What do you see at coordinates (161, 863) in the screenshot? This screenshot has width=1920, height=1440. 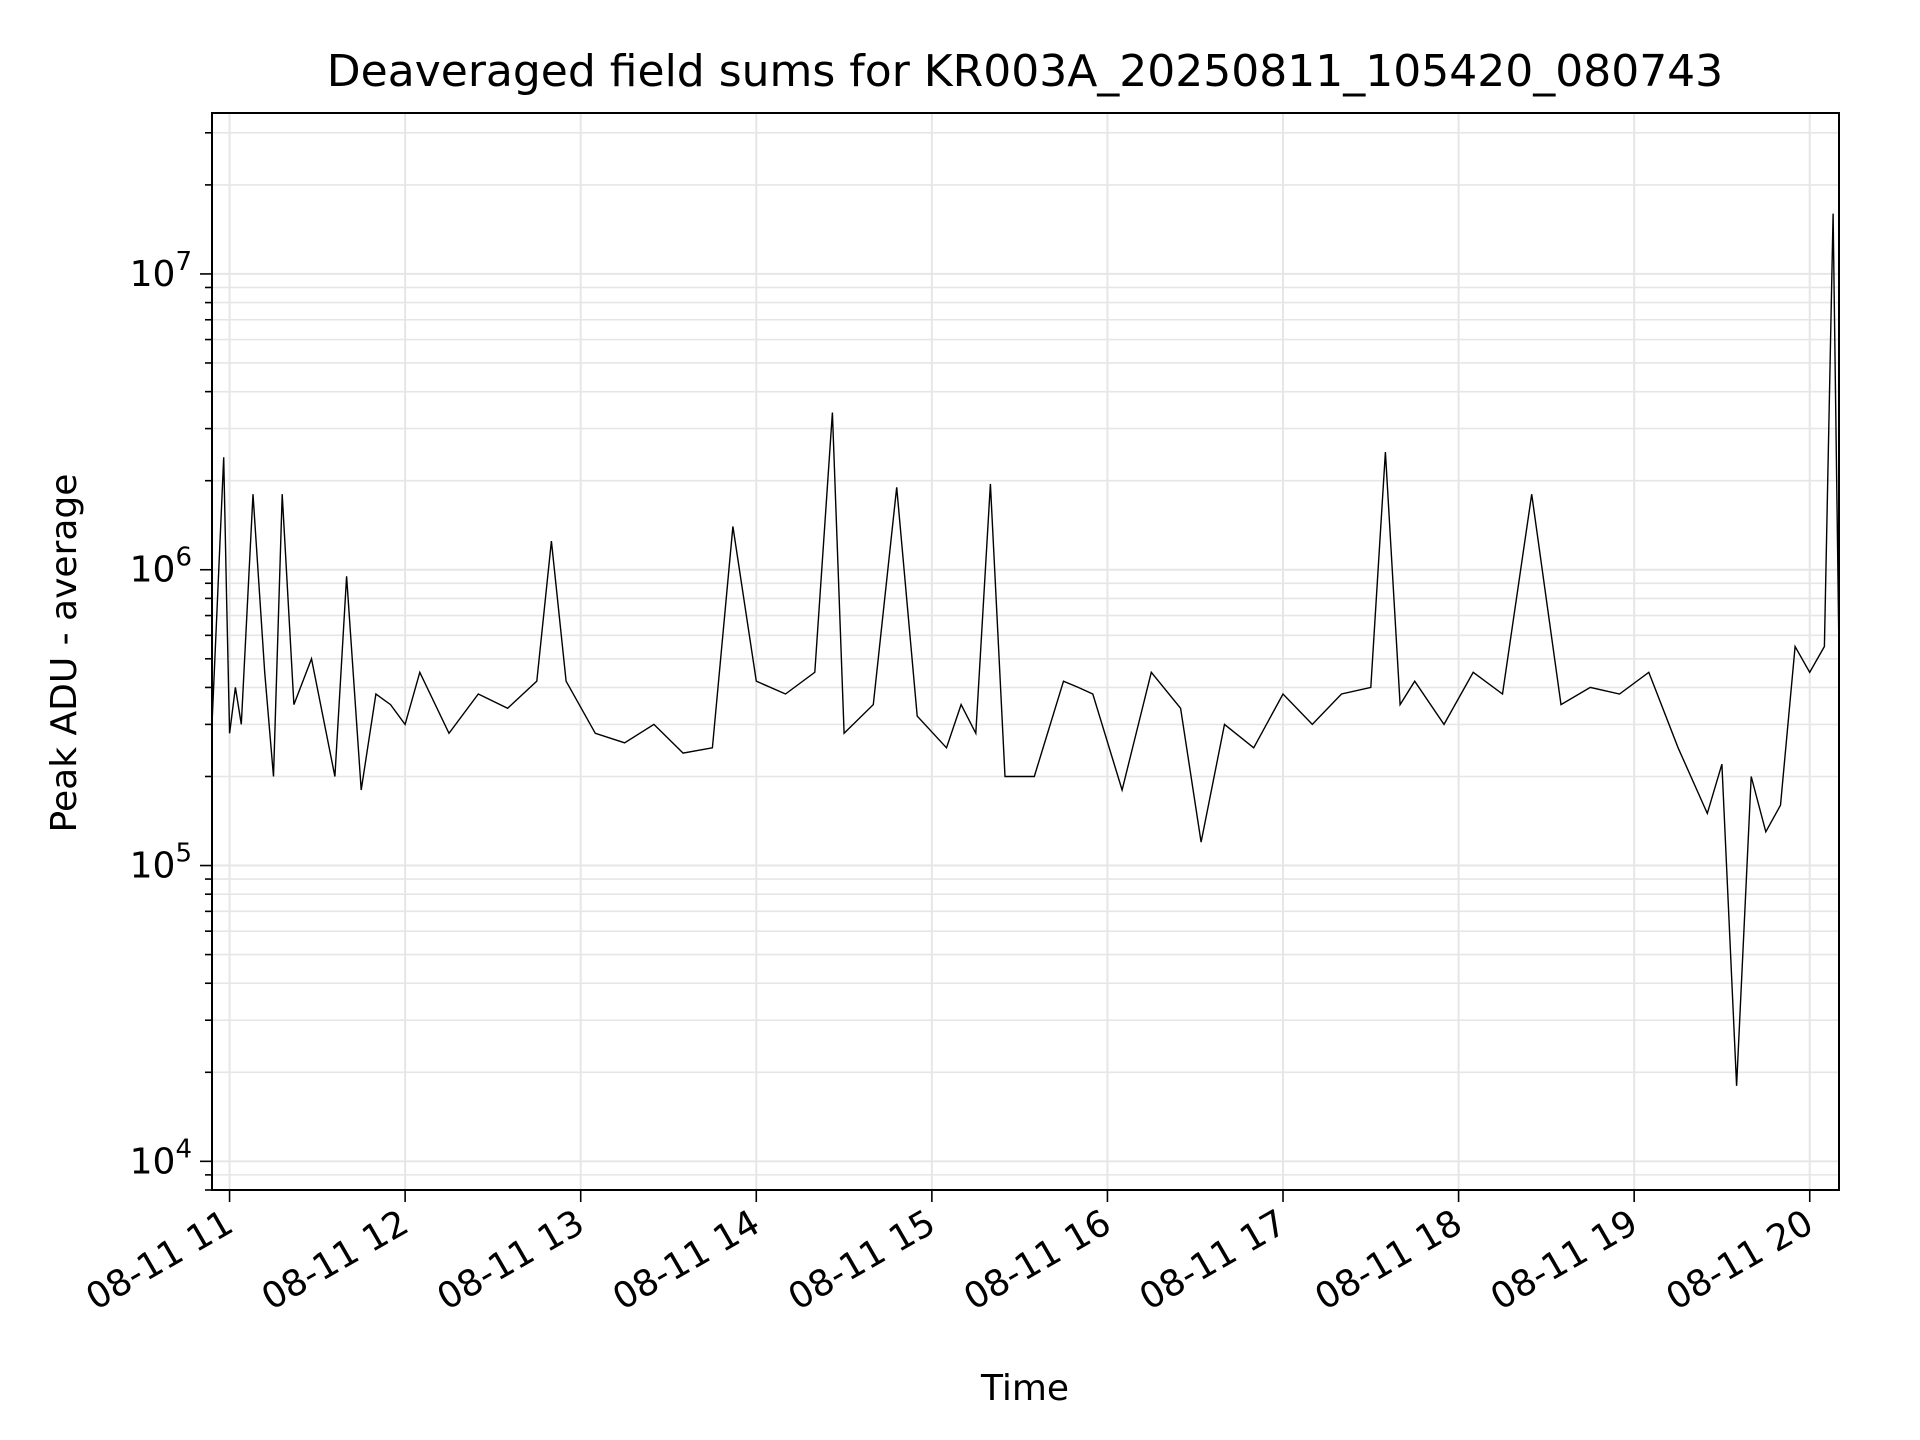 I see `y-tick-label: 10⁵` at bounding box center [161, 863].